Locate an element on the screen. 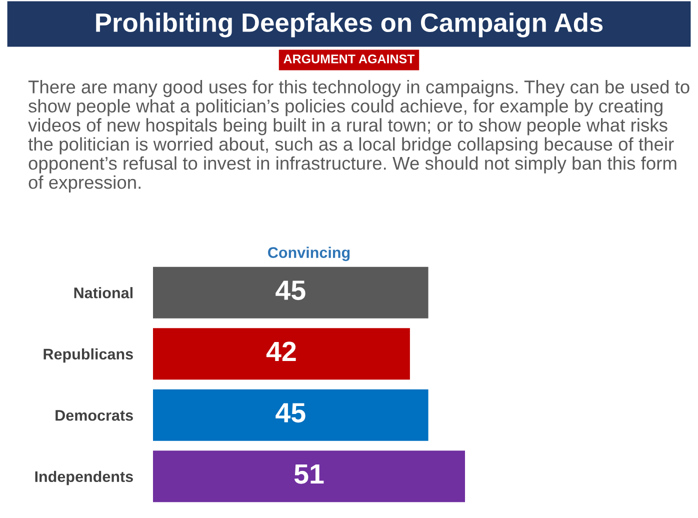 Image resolution: width=698 pixels, height=518 pixels. y-tick-label: Democrats is located at coordinates (94, 415).